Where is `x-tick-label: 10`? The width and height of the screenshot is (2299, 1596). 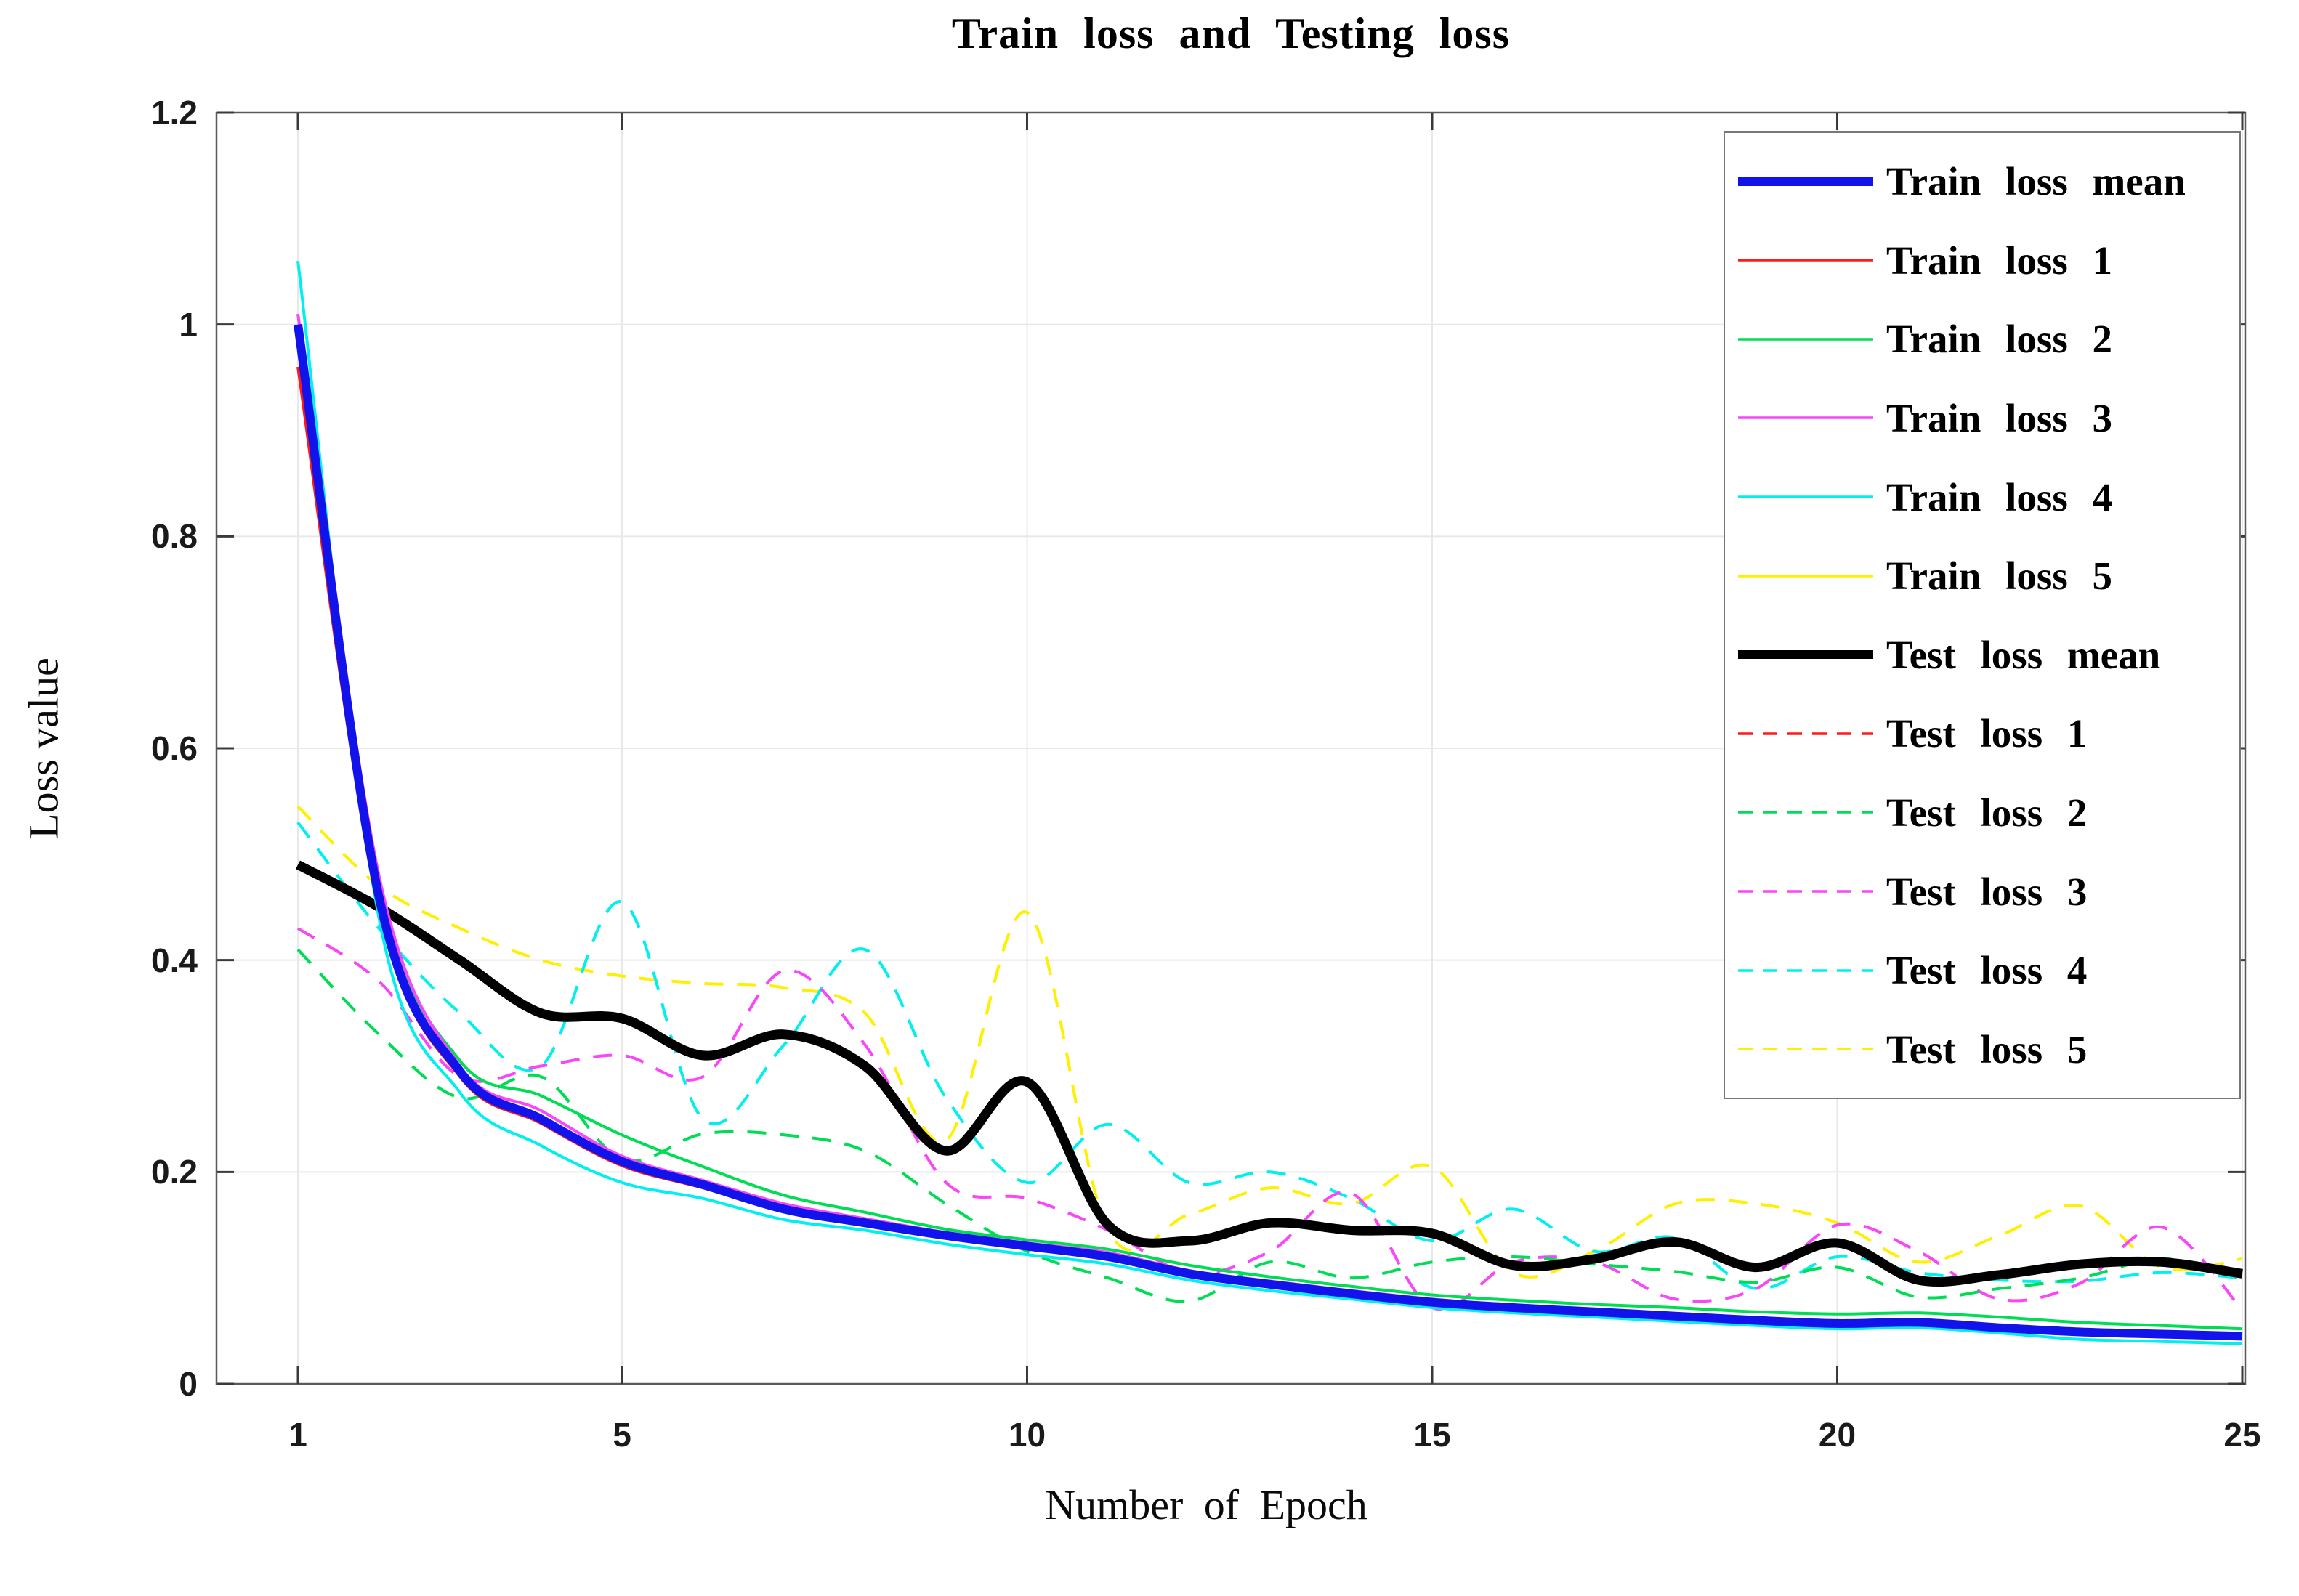
x-tick-label: 10 is located at coordinates (1027, 1435).